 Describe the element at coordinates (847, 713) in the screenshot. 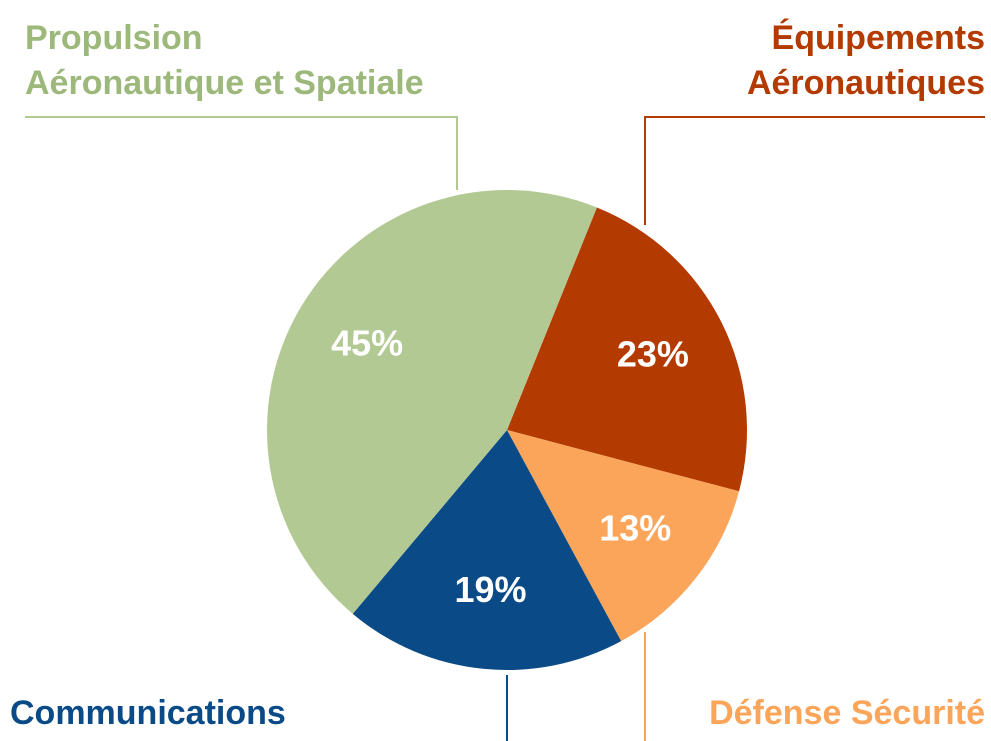

I see `category-label: Défense Sécurité` at that location.